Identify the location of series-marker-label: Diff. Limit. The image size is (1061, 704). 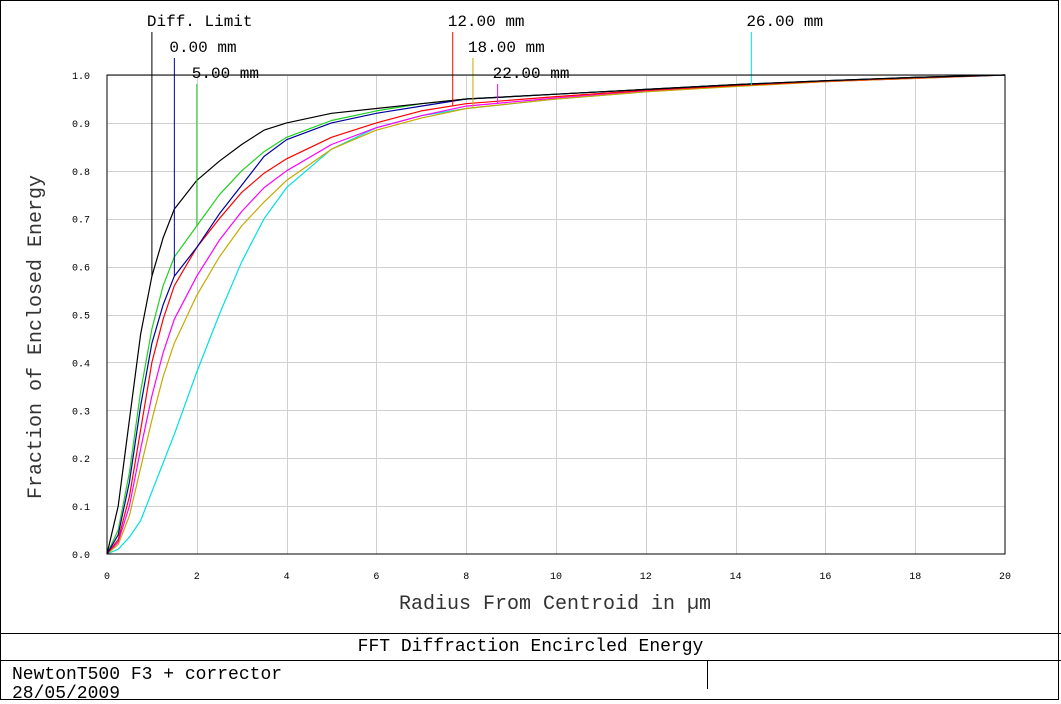
(200, 22).